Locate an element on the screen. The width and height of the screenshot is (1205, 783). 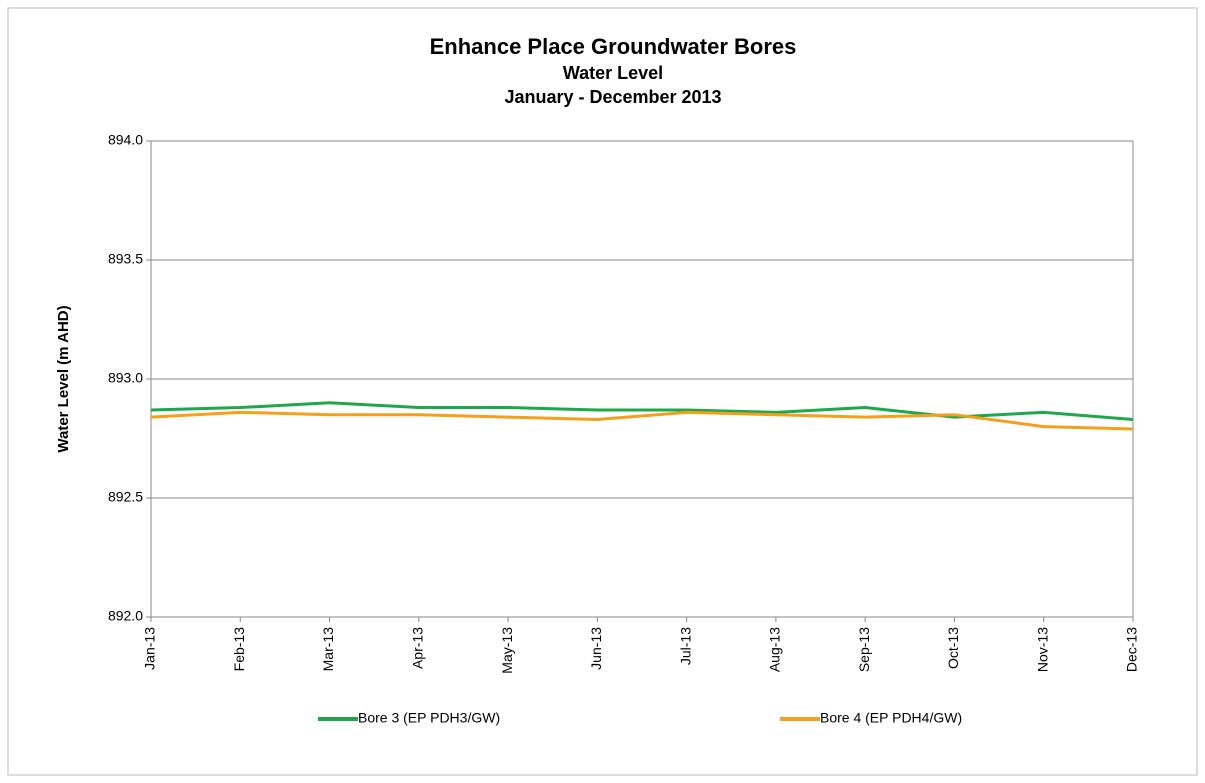
legend-label: Bore 4 (EP PDH4/GW) is located at coordinates (891, 718).